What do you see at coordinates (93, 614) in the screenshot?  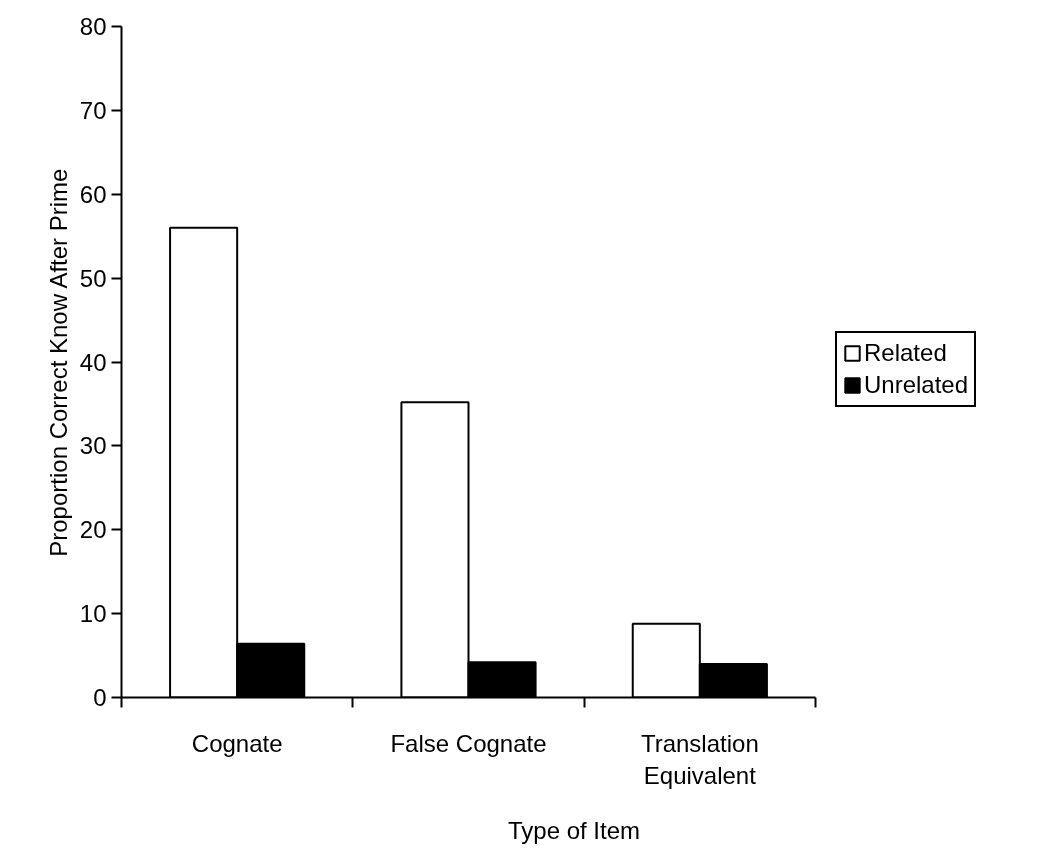 I see `y-tick-label: 10` at bounding box center [93, 614].